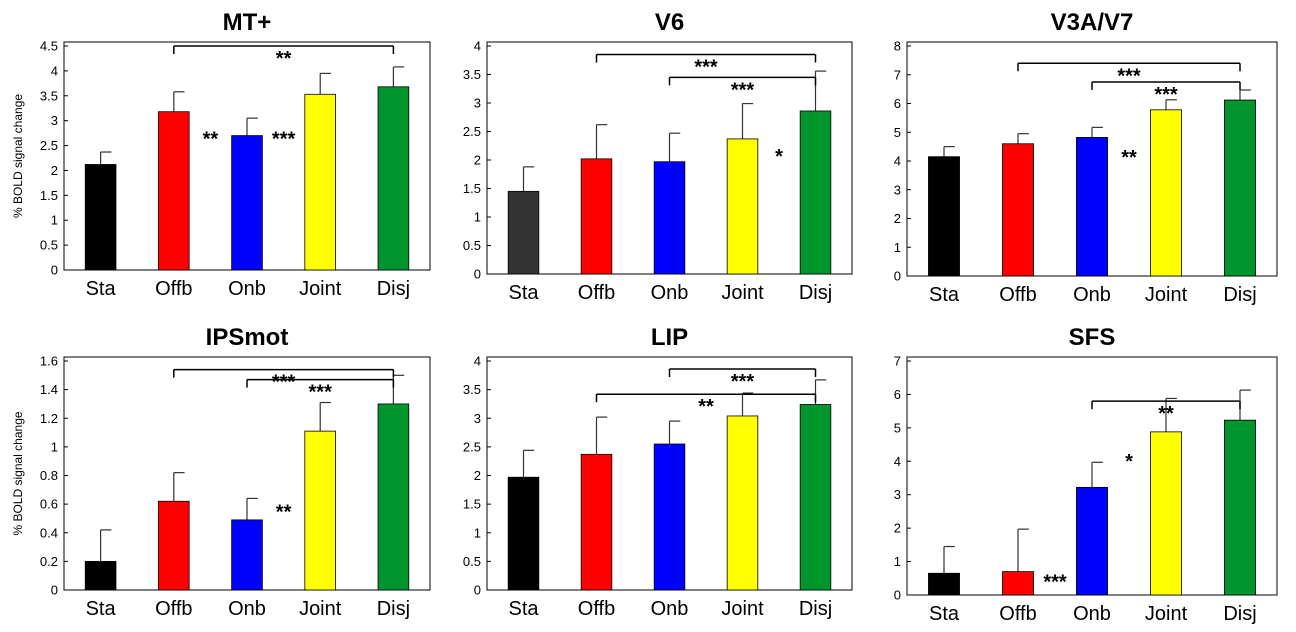 The height and width of the screenshot is (632, 1296). I want to click on chart-title: IPSmot, so click(247, 337).